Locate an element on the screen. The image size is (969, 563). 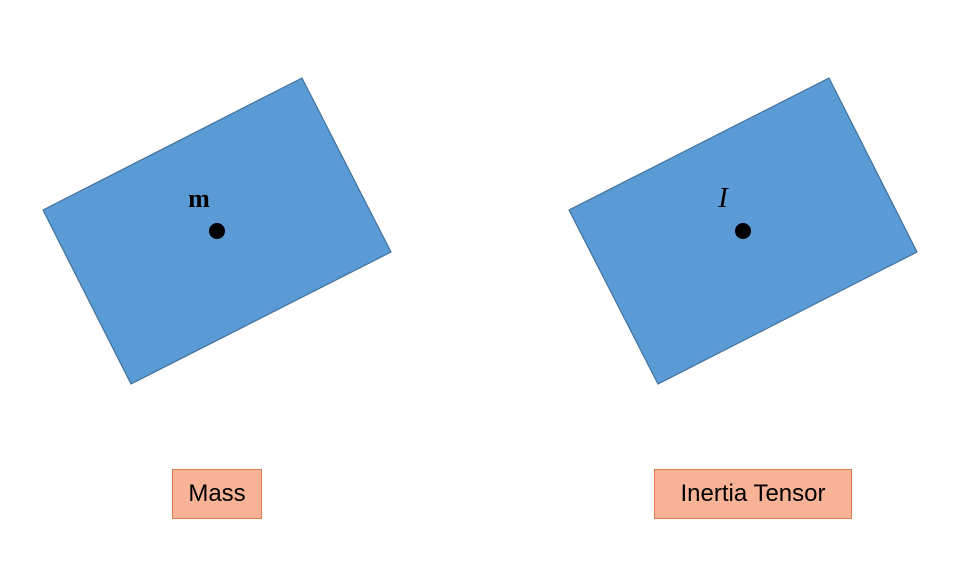
mass-symbol: m is located at coordinates (199, 198).